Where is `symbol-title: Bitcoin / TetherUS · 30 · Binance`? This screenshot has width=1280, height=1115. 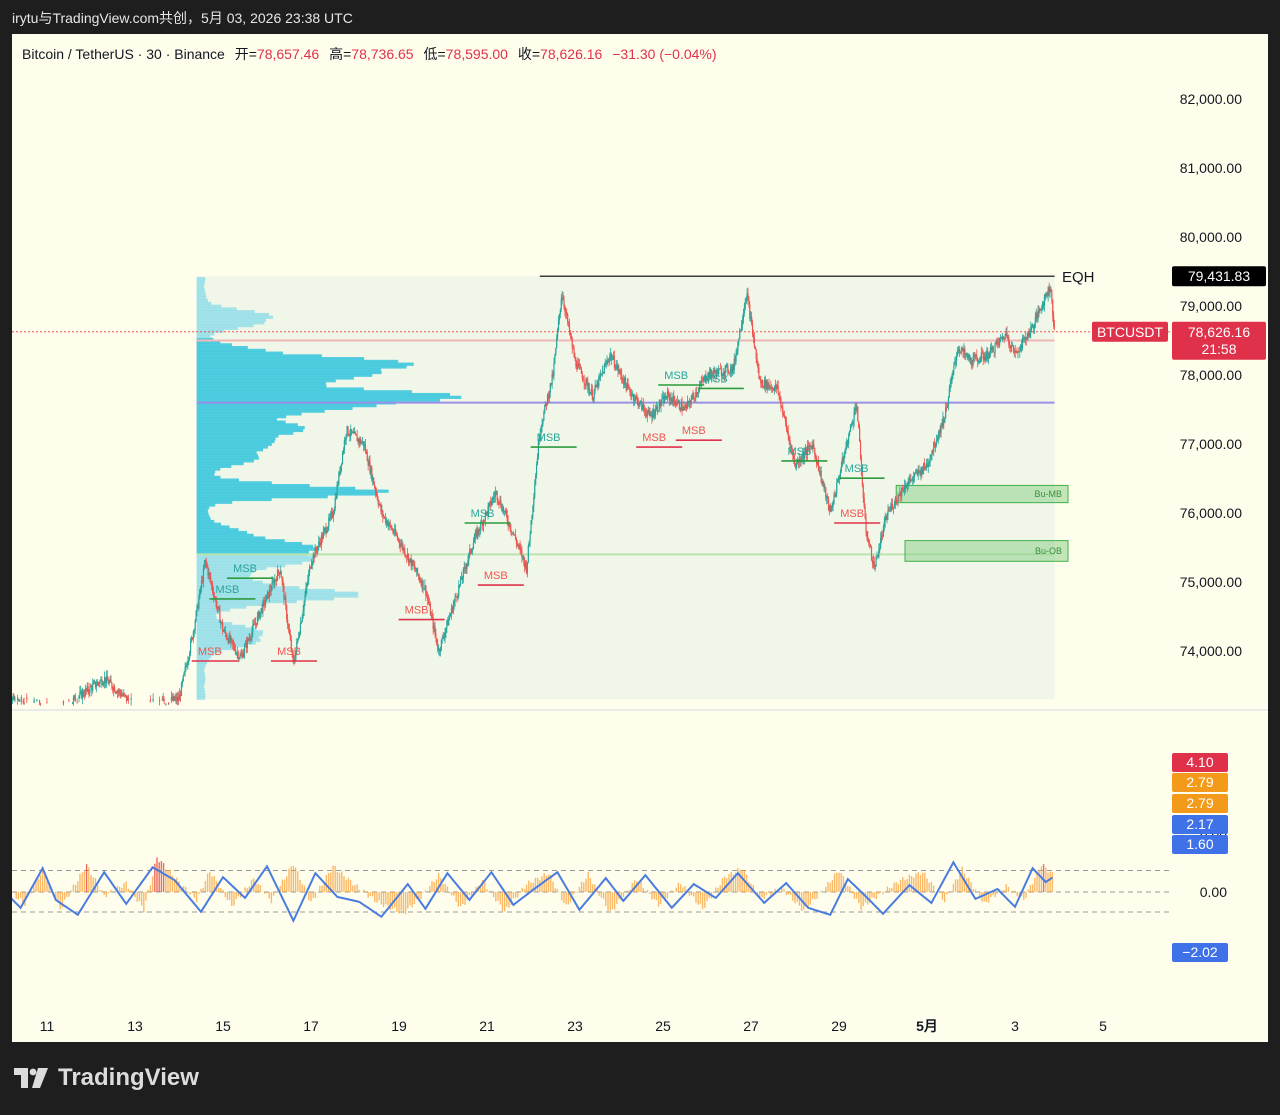 symbol-title: Bitcoin / TetherUS · 30 · Binance is located at coordinates (123, 54).